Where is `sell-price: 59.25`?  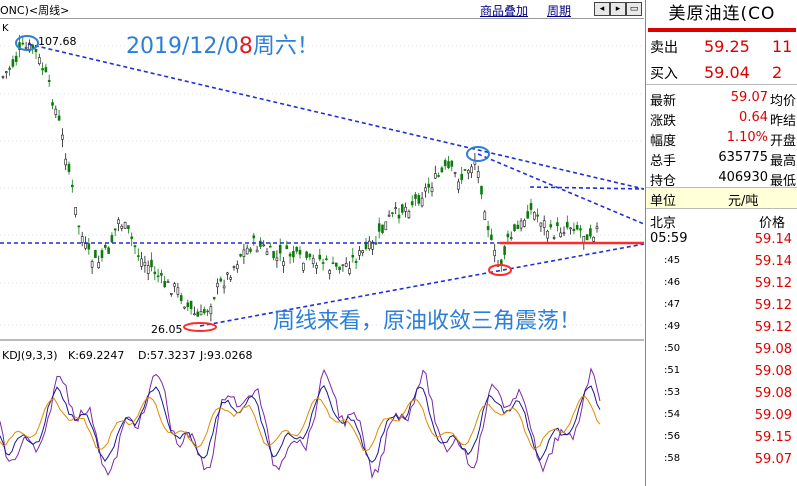
sell-price: 59.25 is located at coordinates (727, 46).